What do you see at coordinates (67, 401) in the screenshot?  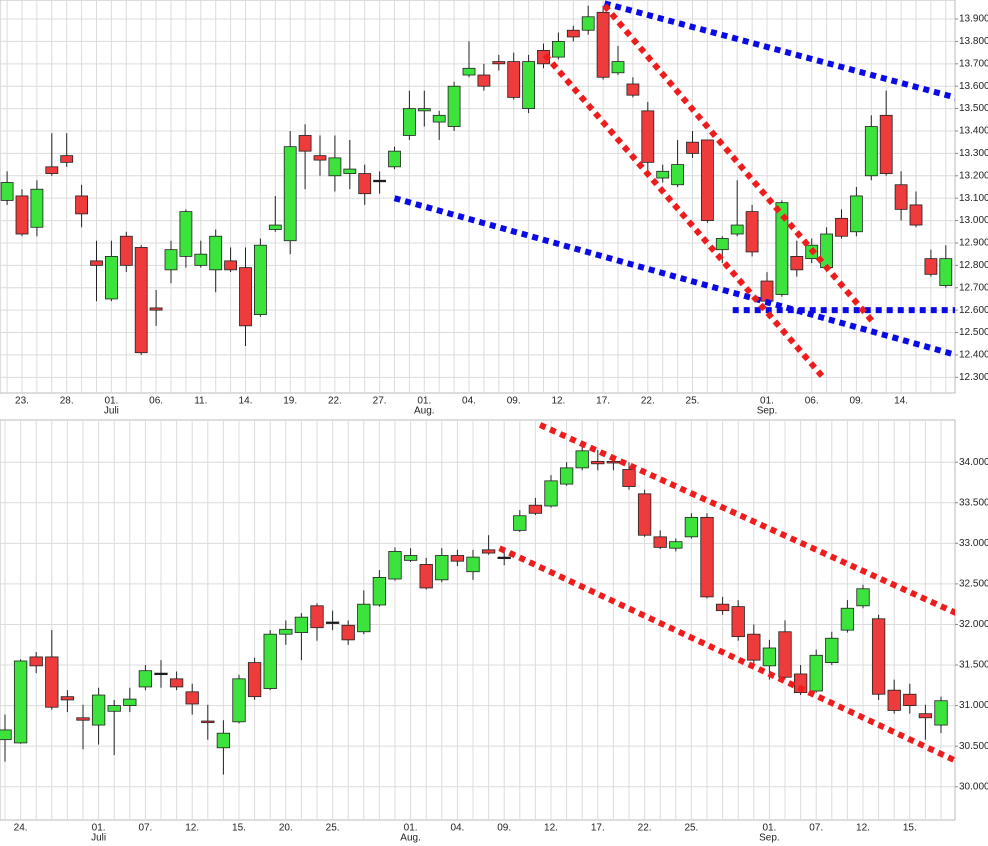 I see `x-tick-label: 28.` at bounding box center [67, 401].